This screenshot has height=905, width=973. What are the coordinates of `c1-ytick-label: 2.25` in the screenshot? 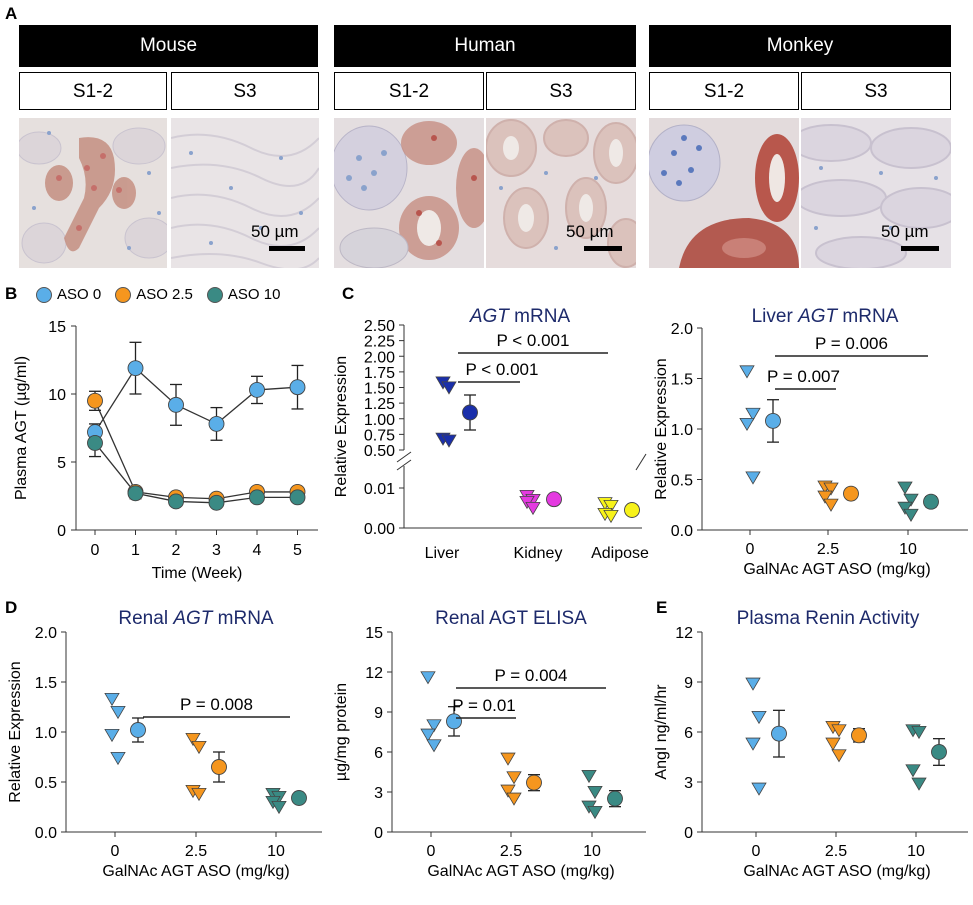 It's located at (379, 342).